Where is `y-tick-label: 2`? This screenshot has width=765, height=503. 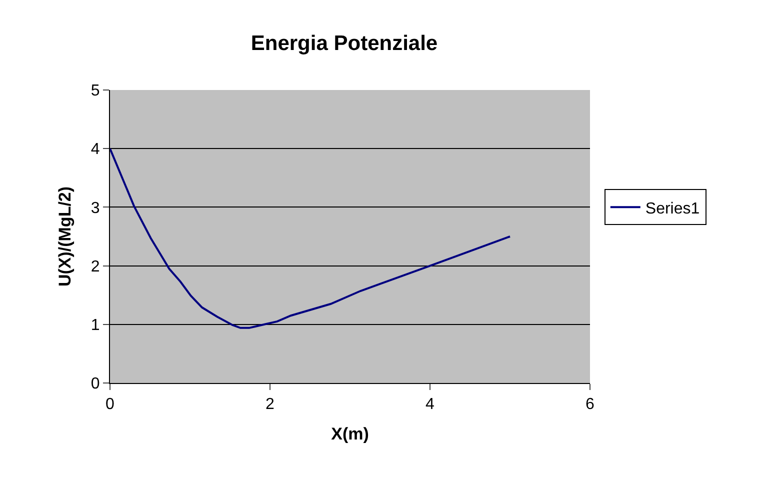
y-tick-label: 2 is located at coordinates (95, 267).